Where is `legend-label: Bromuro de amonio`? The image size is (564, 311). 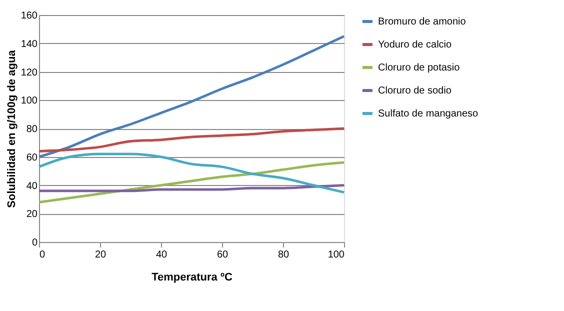
legend-label: Bromuro de amonio is located at coordinates (422, 22).